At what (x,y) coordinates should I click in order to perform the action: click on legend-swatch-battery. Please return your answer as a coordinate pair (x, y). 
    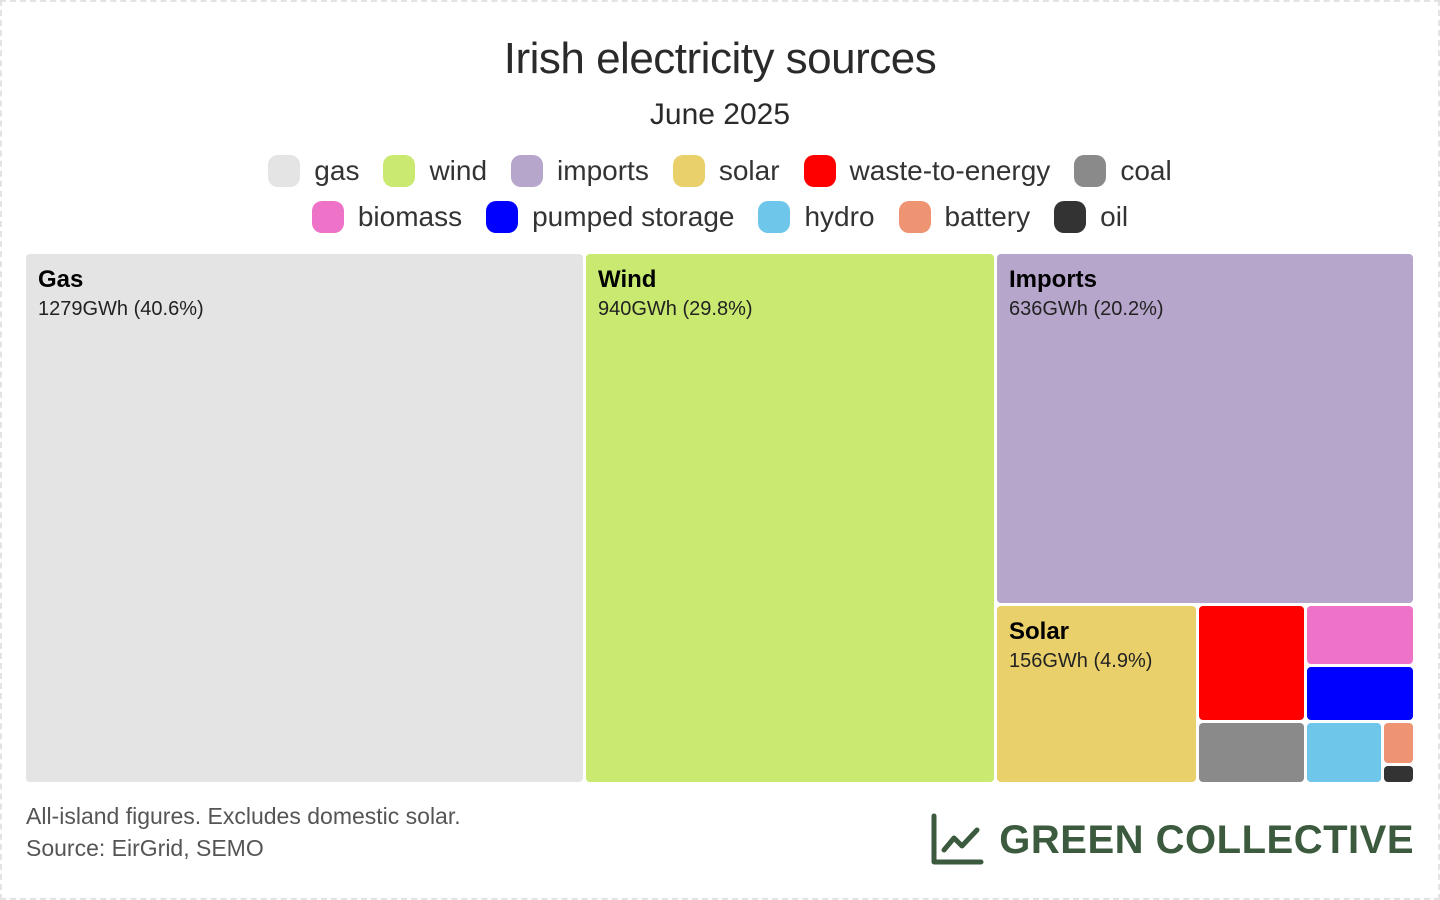
    Looking at the image, I should click on (914, 217).